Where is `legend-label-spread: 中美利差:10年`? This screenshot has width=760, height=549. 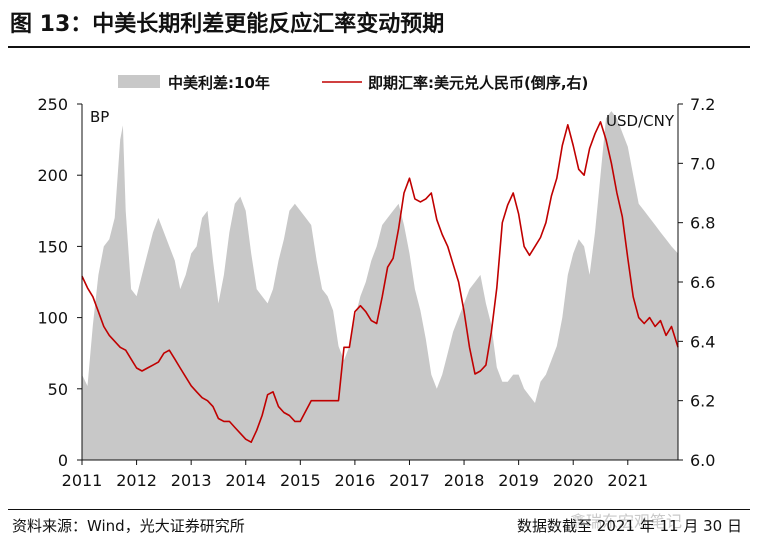 legend-label-spread: 中美利差:10年 is located at coordinates (219, 83).